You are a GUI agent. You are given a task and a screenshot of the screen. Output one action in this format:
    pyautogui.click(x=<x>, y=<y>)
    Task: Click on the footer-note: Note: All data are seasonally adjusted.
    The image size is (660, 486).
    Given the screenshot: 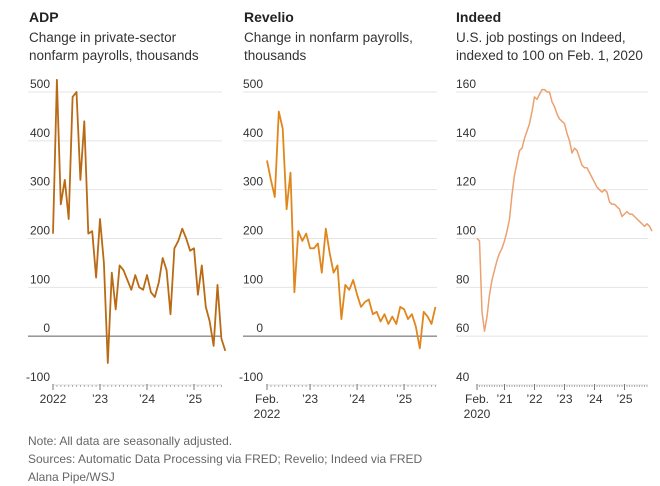 What is the action you would take?
    pyautogui.click(x=130, y=441)
    